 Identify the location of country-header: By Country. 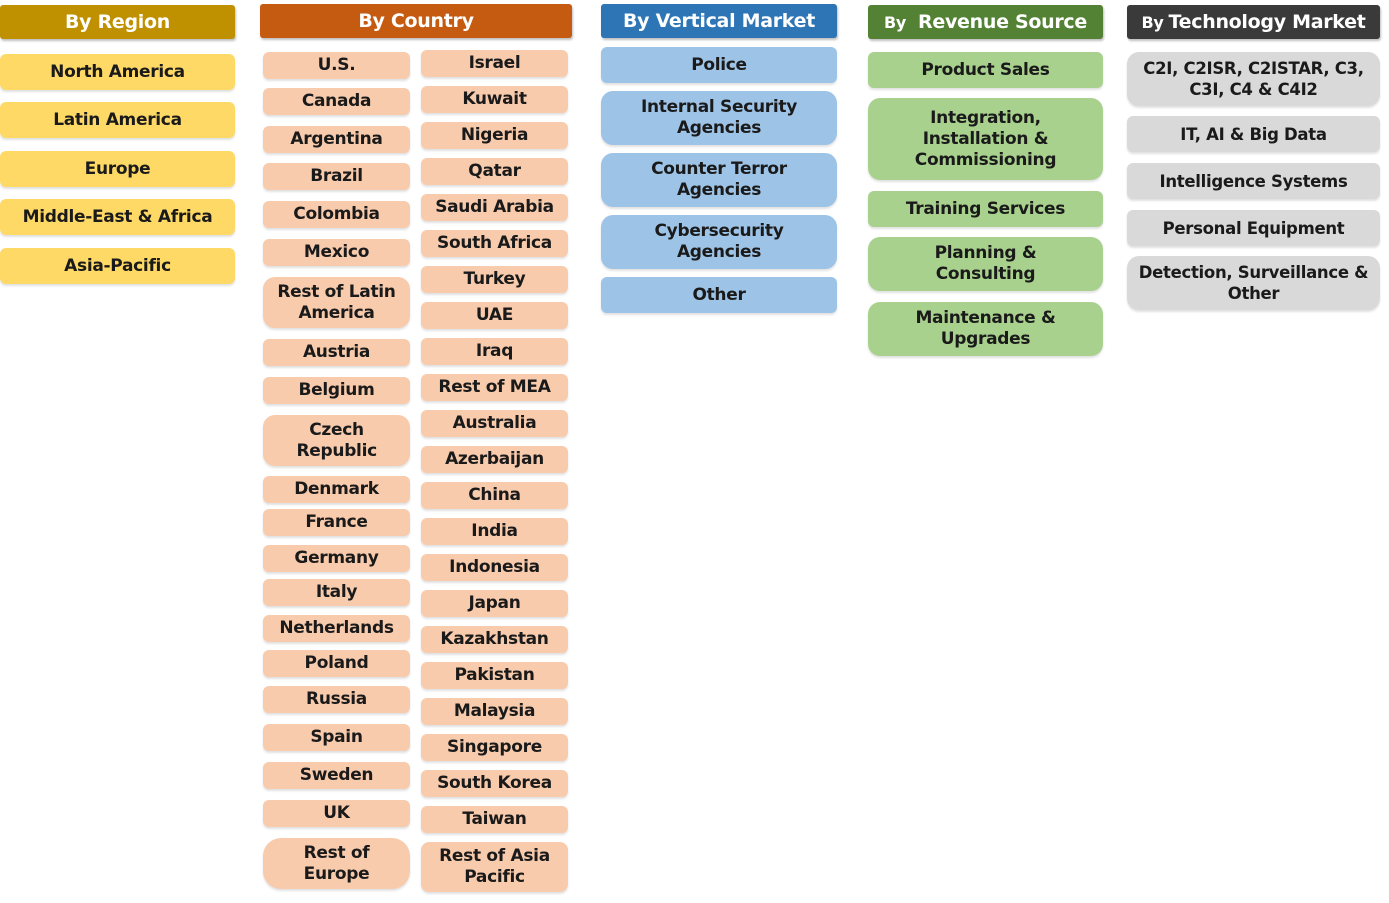
(416, 21).